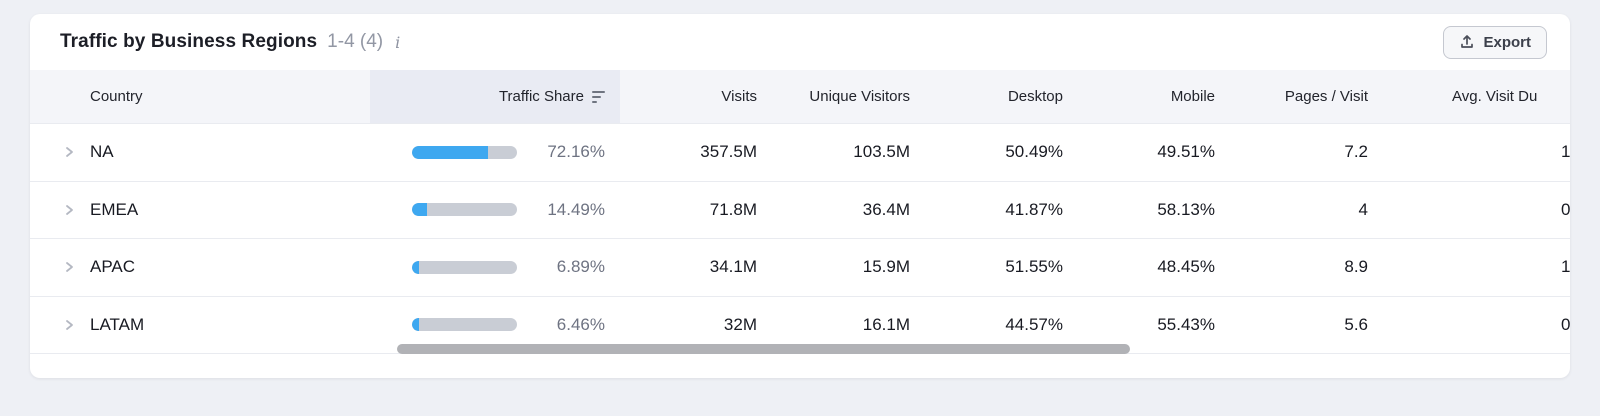  Describe the element at coordinates (1356, 152) in the screenshot. I see `pages-per-visit-value: 7.2` at that location.